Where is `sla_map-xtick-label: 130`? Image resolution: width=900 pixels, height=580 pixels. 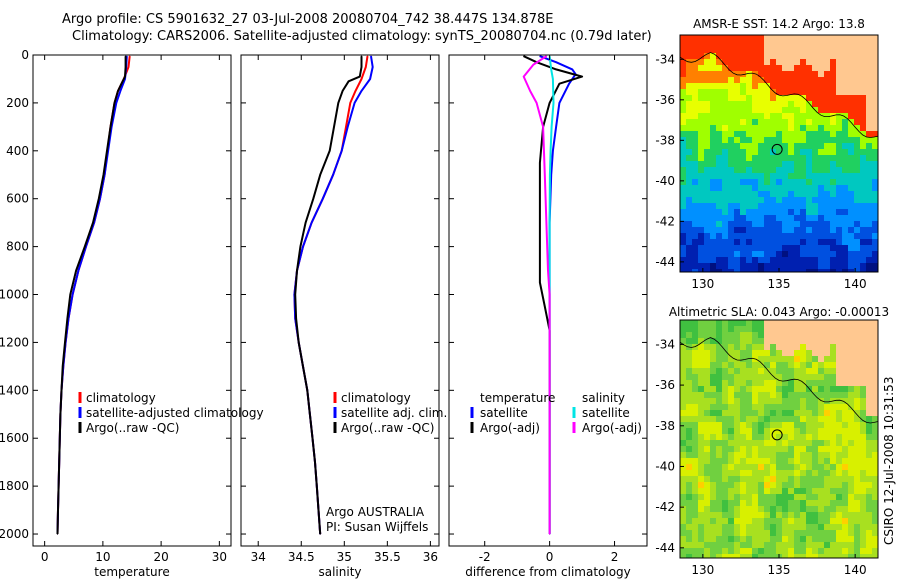
sla_map-xtick-label: 130 is located at coordinates (702, 570).